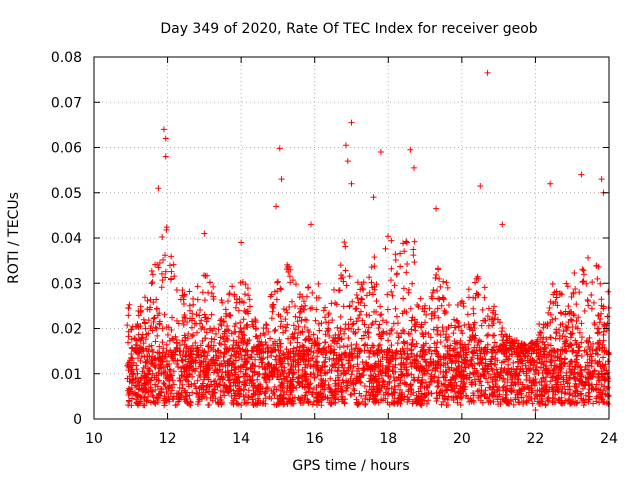 The width and height of the screenshot is (640, 480). I want to click on y-tick-label: 0.05, so click(66, 194).